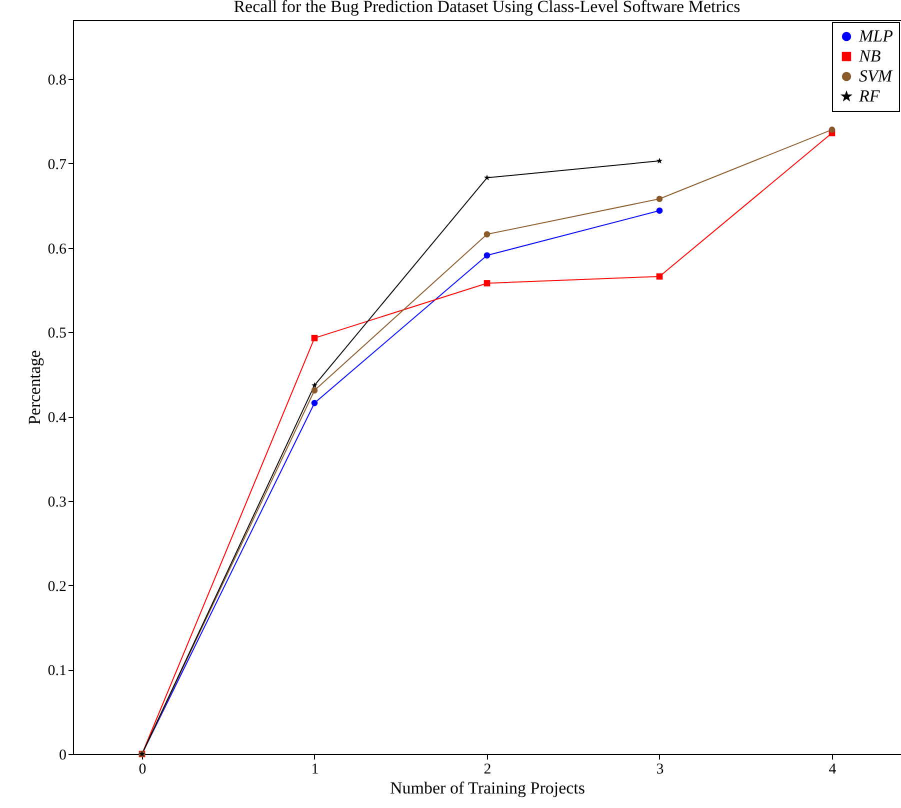  What do you see at coordinates (660, 770) in the screenshot?
I see `x-tick-label: 3` at bounding box center [660, 770].